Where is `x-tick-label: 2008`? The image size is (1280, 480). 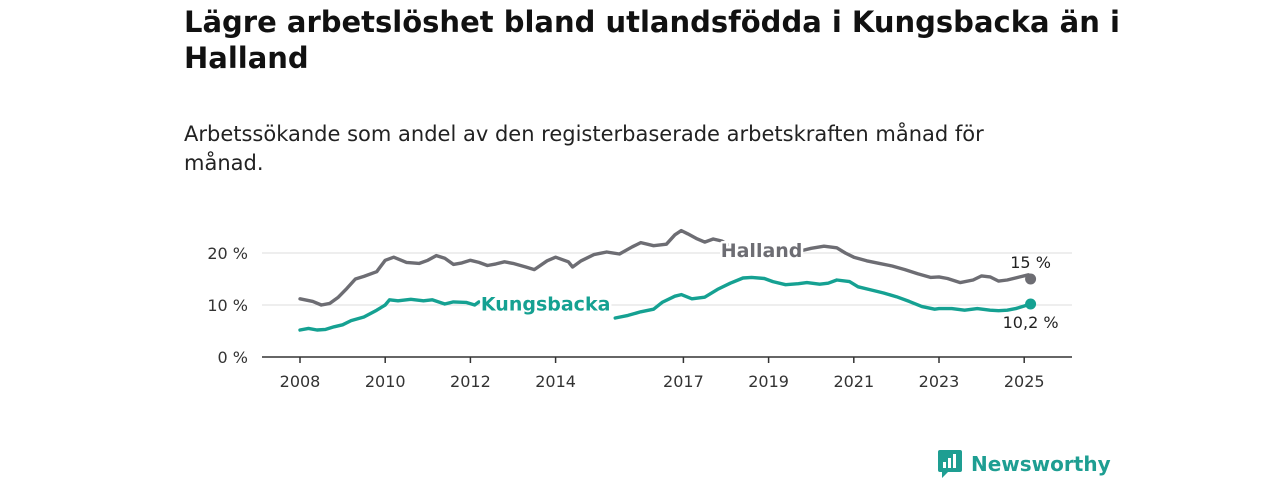
x-tick-label: 2008 is located at coordinates (300, 381).